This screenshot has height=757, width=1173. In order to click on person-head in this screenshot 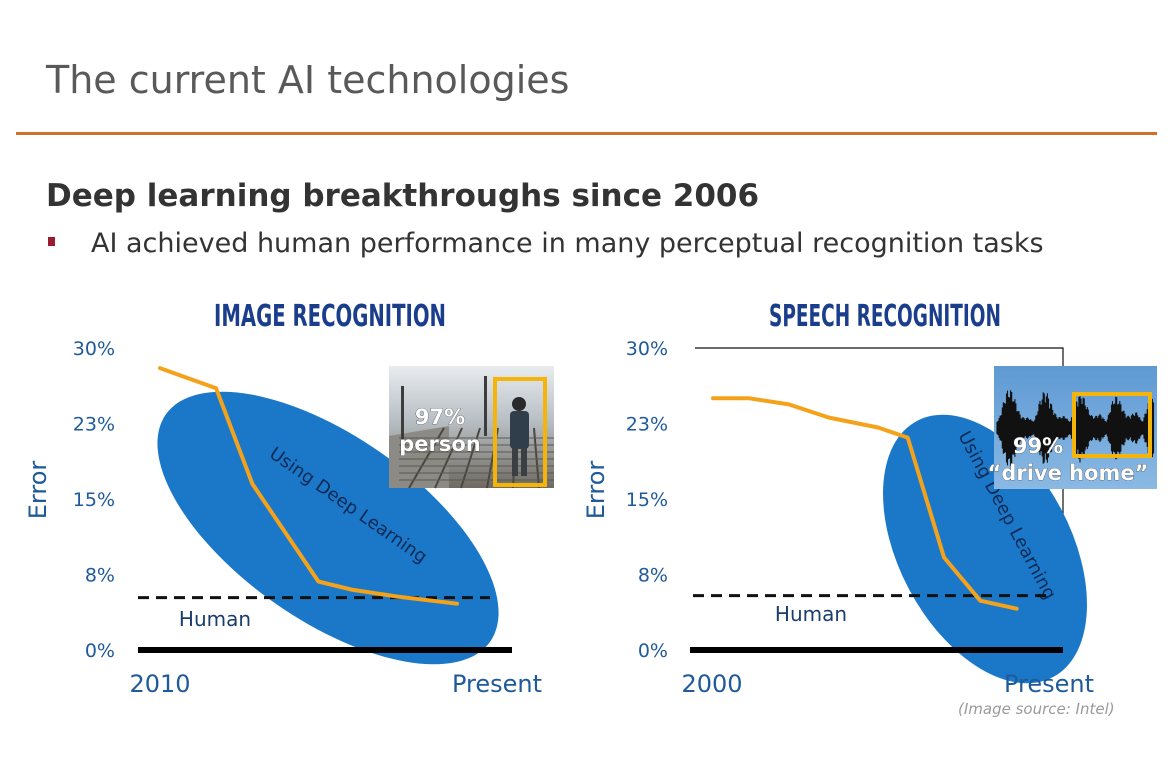, I will do `click(519, 404)`.